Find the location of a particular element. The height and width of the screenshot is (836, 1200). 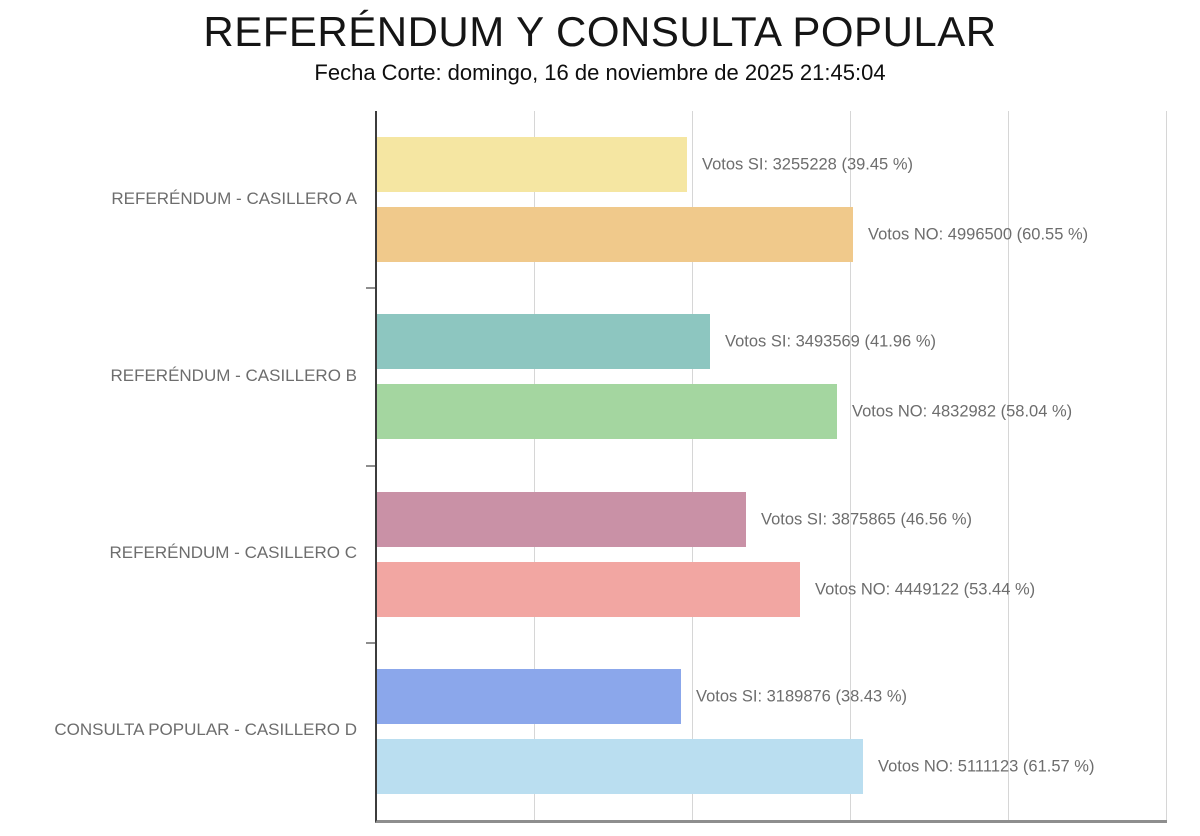

bar-value-label: Votos SI: 3493569 (41.96 %) is located at coordinates (830, 341).